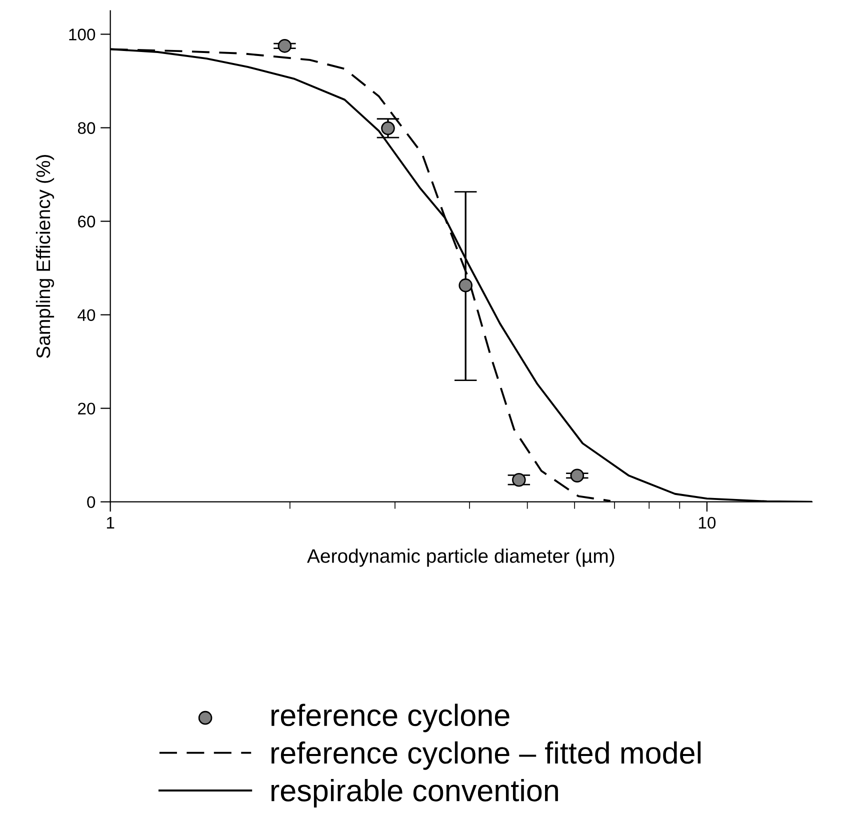  What do you see at coordinates (82, 34) in the screenshot?
I see `y-tick-label: 100` at bounding box center [82, 34].